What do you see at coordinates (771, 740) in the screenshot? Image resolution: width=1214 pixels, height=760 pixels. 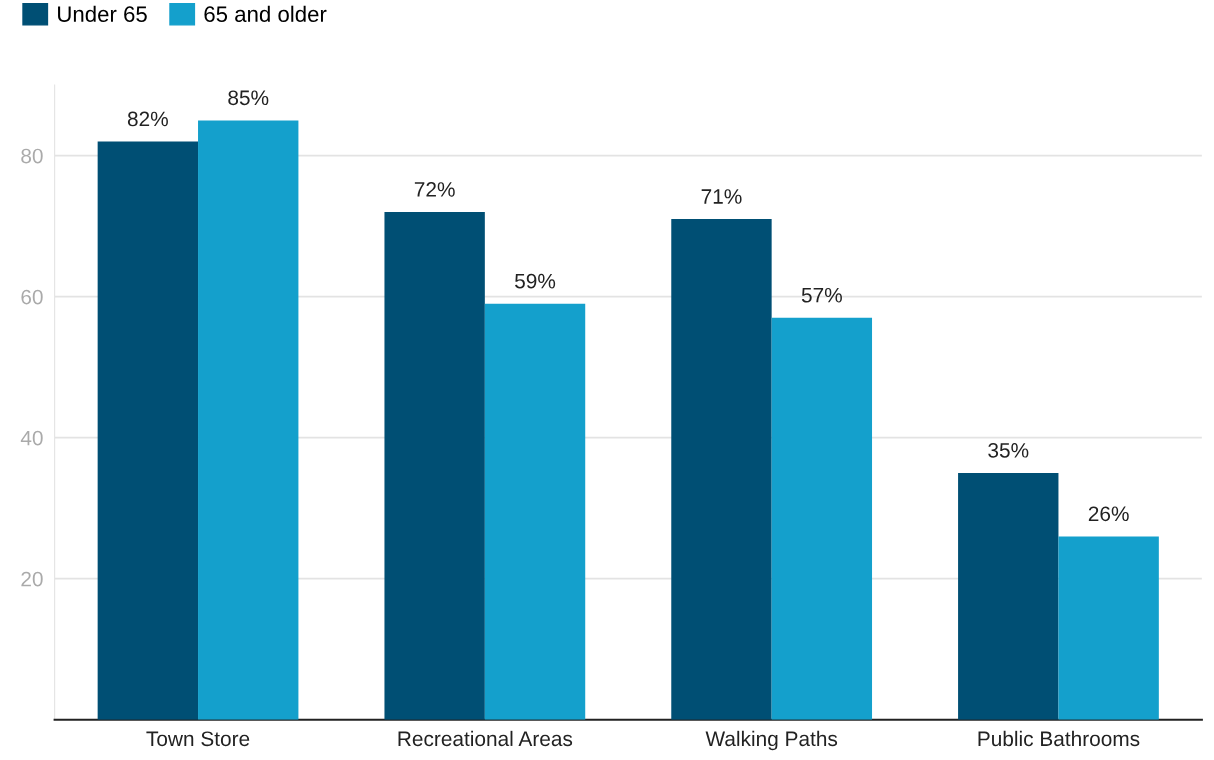 I see `x-tick-label: Walking Paths` at bounding box center [771, 740].